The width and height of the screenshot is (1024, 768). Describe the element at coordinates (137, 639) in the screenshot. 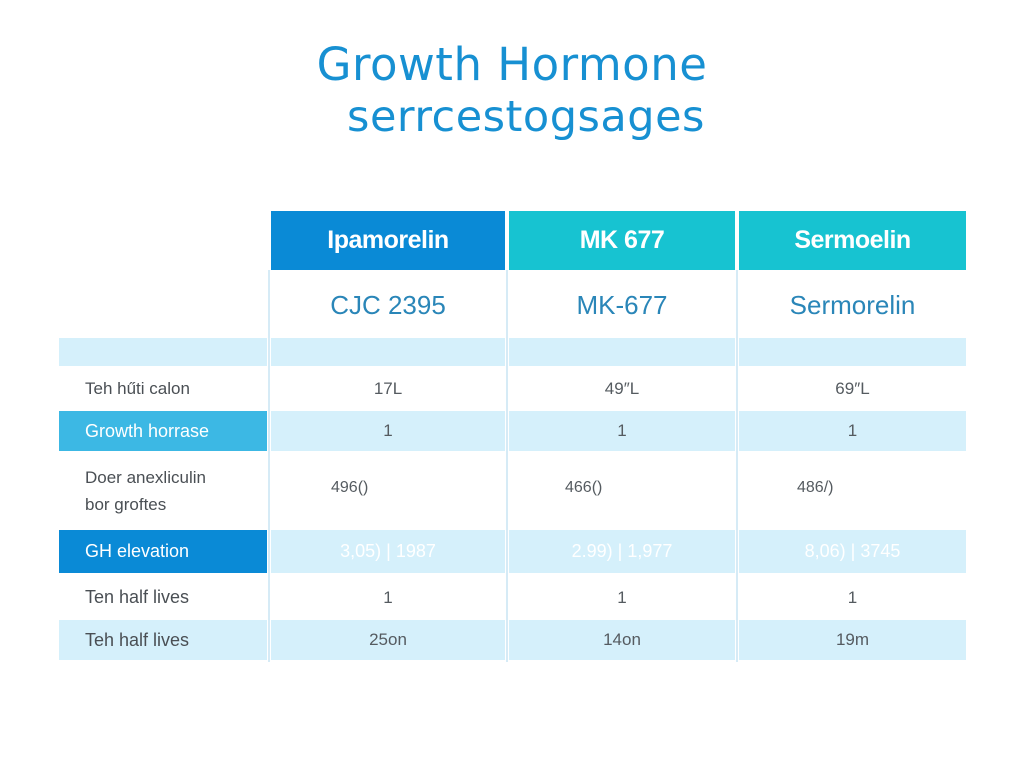

I see `row-label: Teh half lives` at that location.